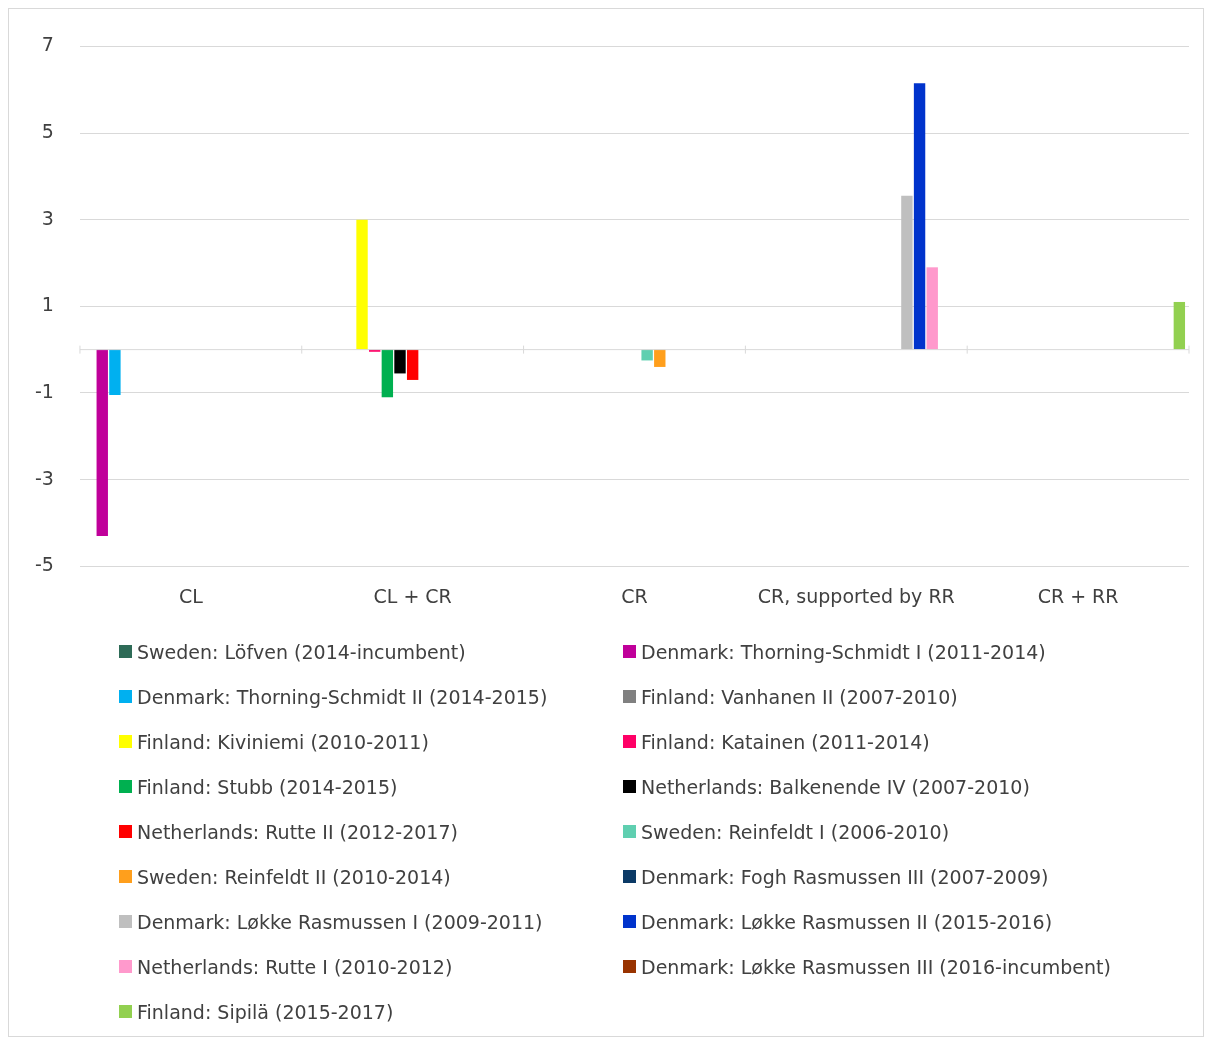 Image resolution: width=1208 pixels, height=1039 pixels. Describe the element at coordinates (283, 741) in the screenshot. I see `legend-label: Finland: Kiviniemi (2010-2011)` at that location.